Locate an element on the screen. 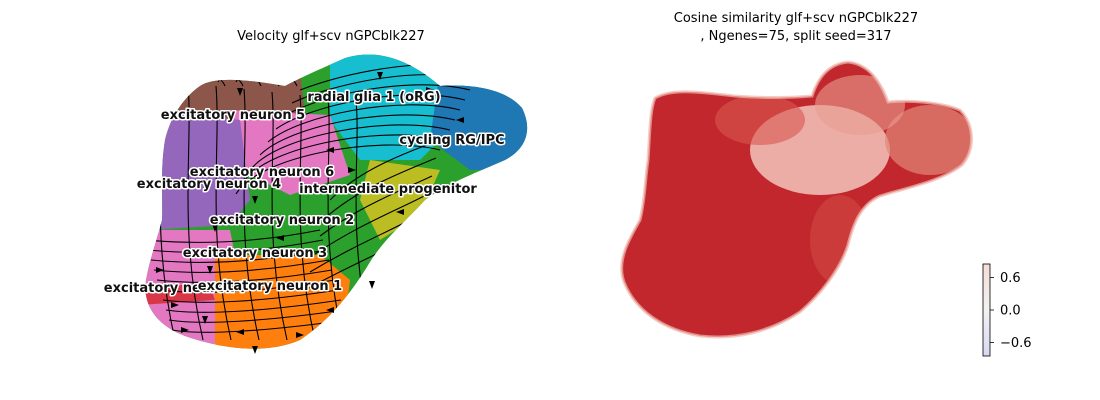 Image resolution: width=1100 pixels, height=400 pixels. colorbar-tick-label: 0.0 is located at coordinates (1010, 311).